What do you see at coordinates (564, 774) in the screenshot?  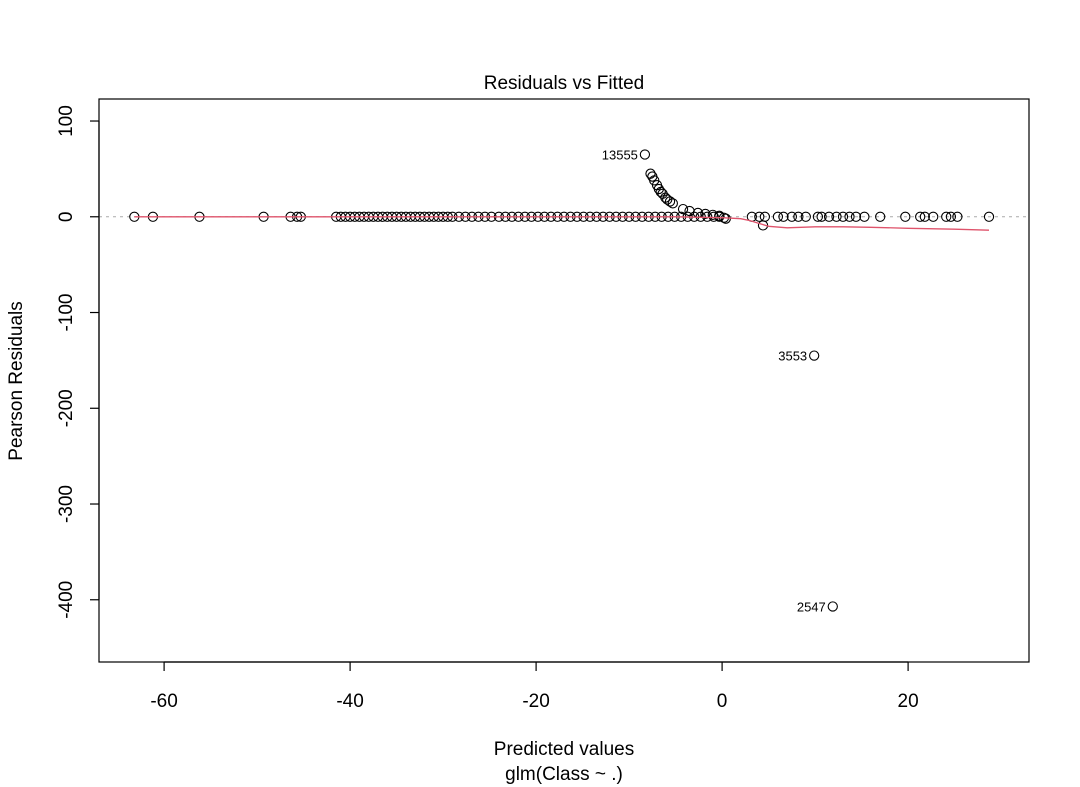 I see `x-axis-sublabel: glm(Class ~ .)` at bounding box center [564, 774].